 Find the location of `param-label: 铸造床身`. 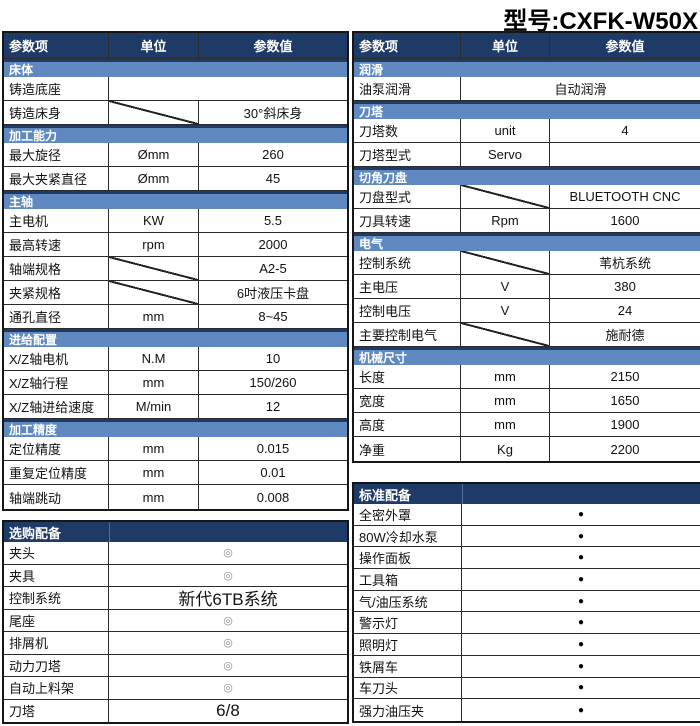

param-label: 铸造床身 is located at coordinates (56, 112).